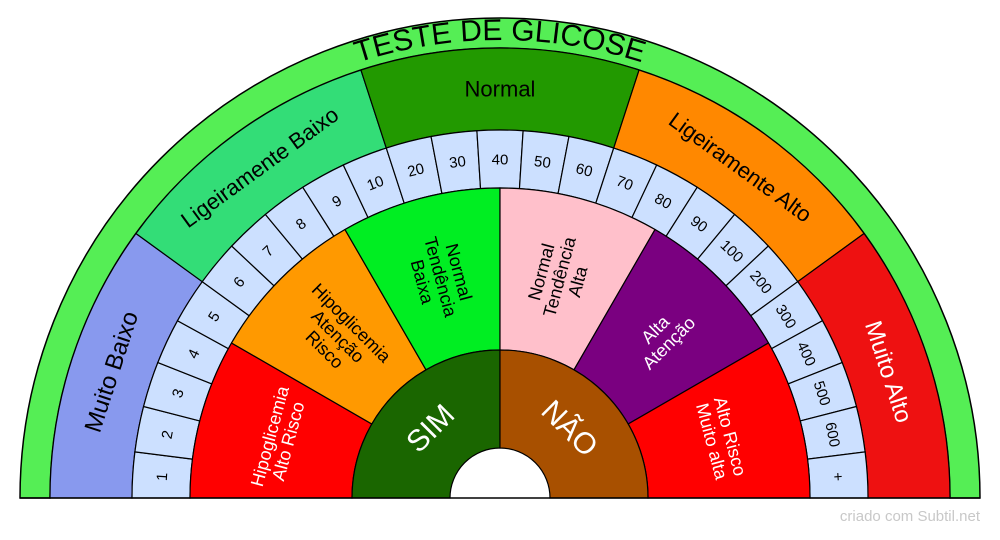 This screenshot has width=1000, height=540. Describe the element at coordinates (663, 201) in the screenshot. I see `scale-label-80: 80` at that location.